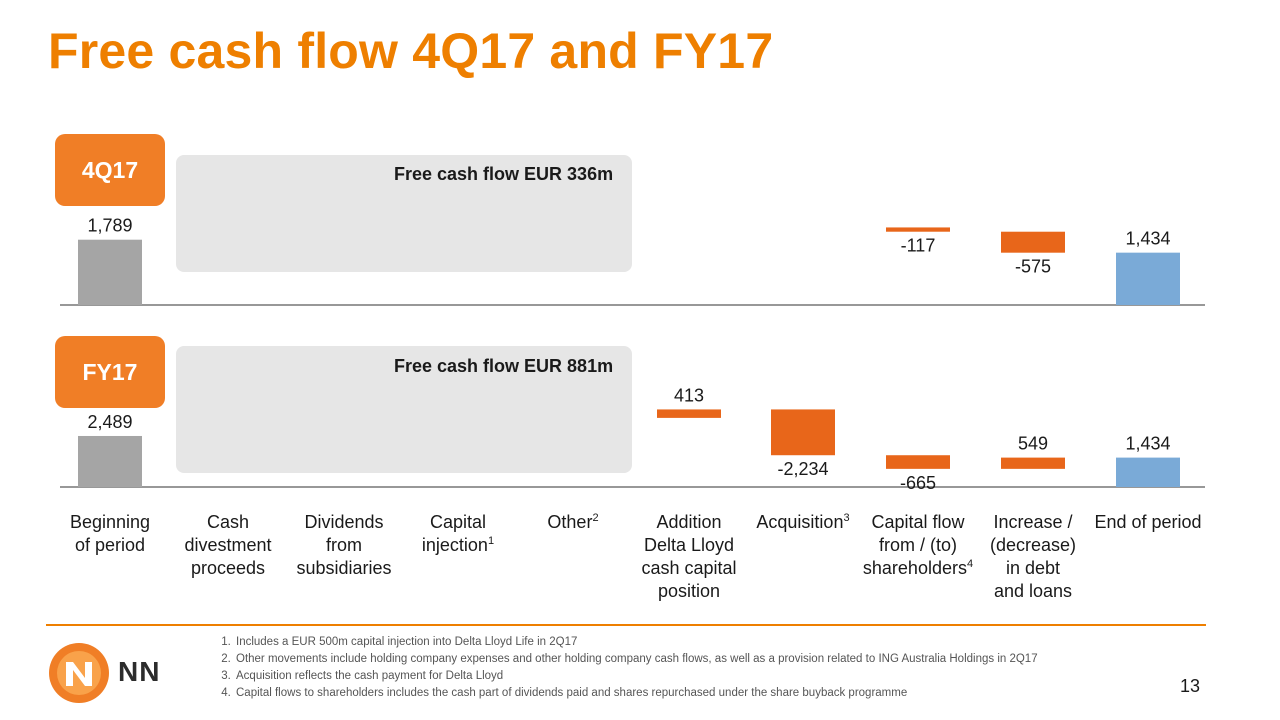 Image resolution: width=1280 pixels, height=720 pixels. I want to click on category-label-9: End of period, so click(1147, 522).